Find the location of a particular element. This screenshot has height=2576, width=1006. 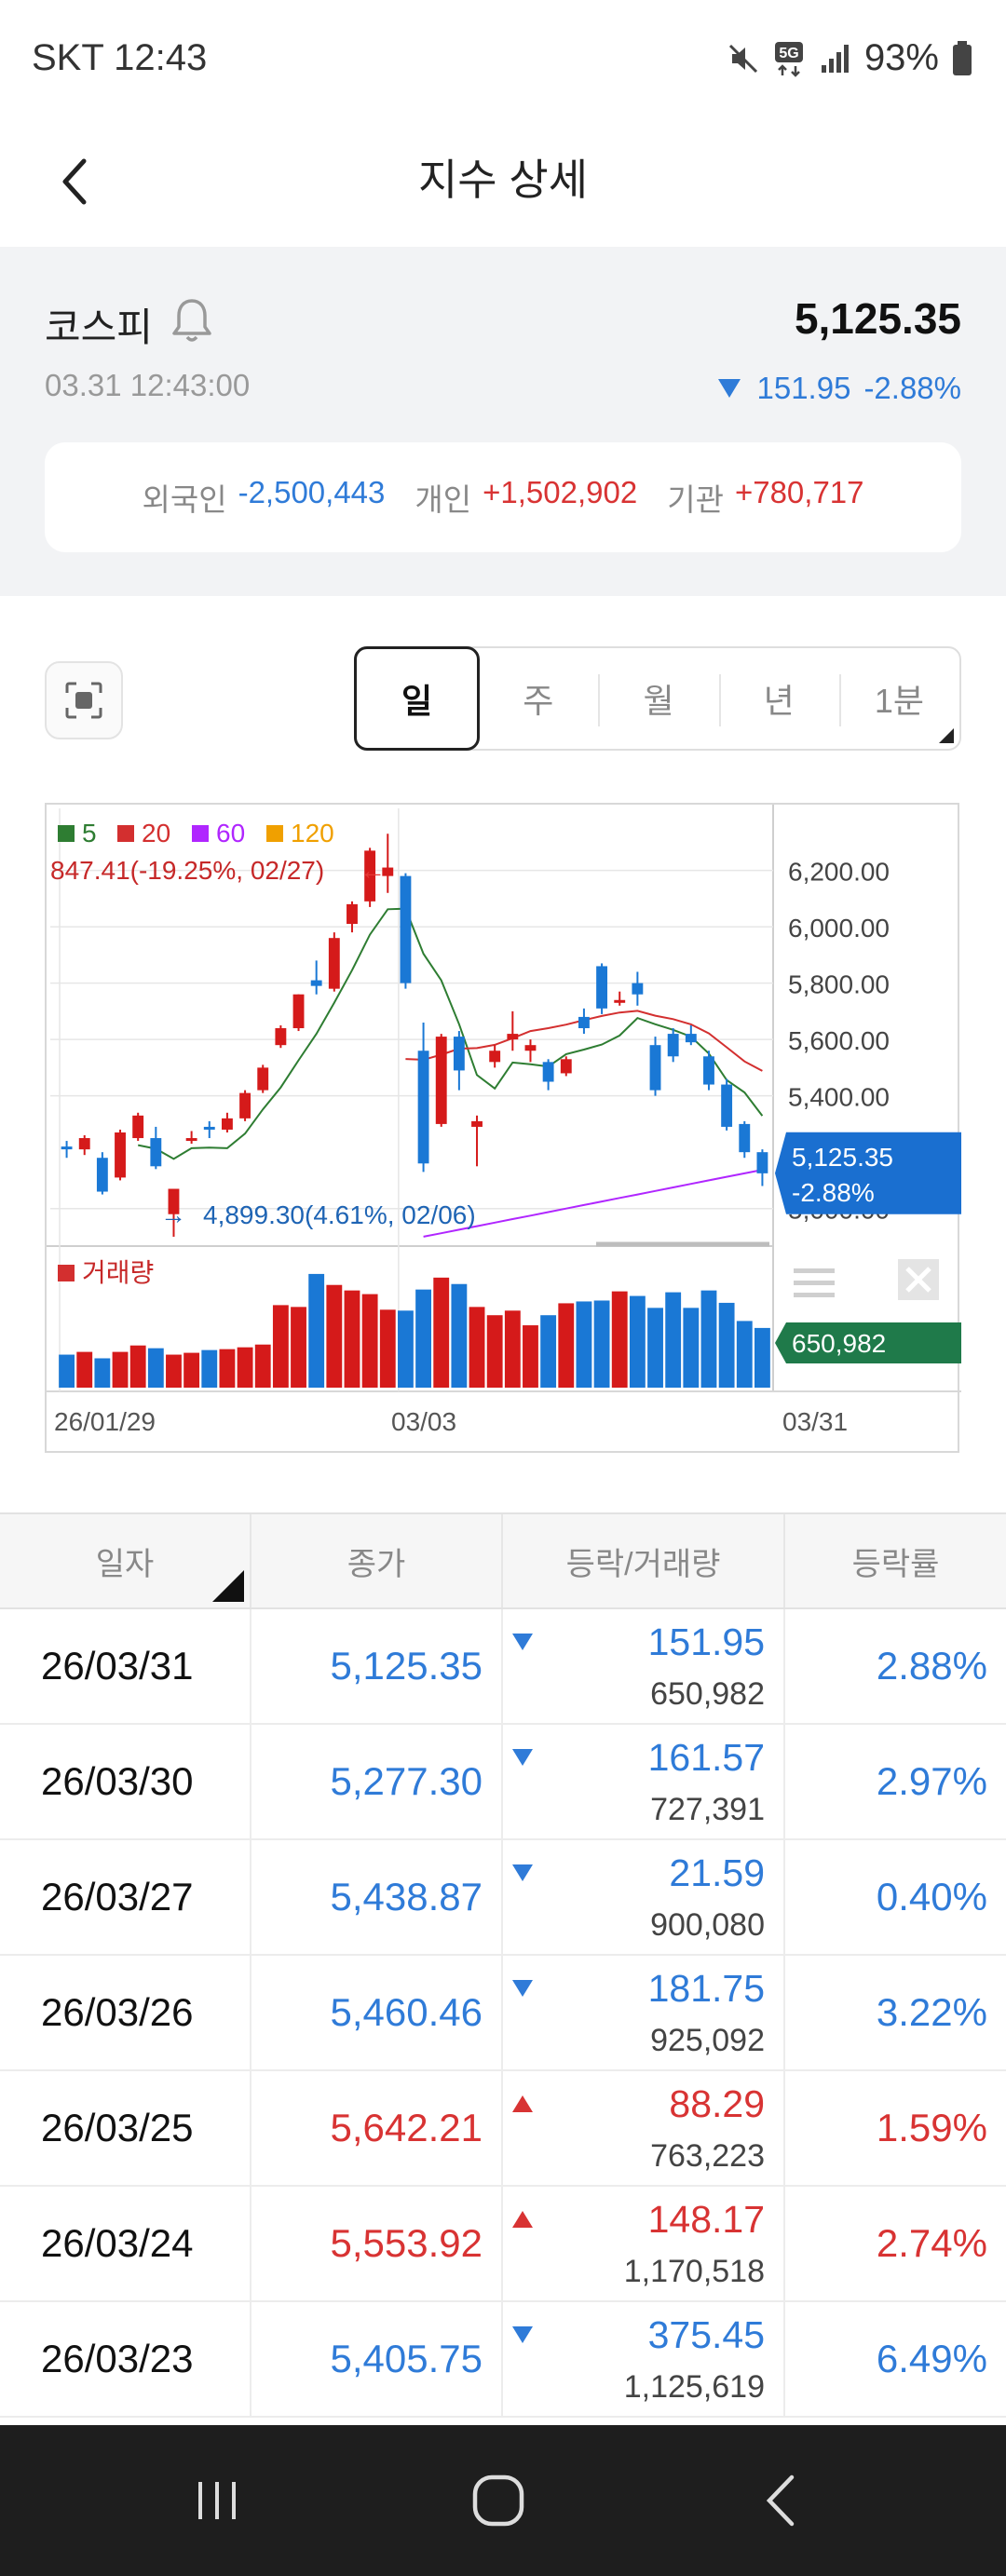

bell-icon is located at coordinates (192, 324).